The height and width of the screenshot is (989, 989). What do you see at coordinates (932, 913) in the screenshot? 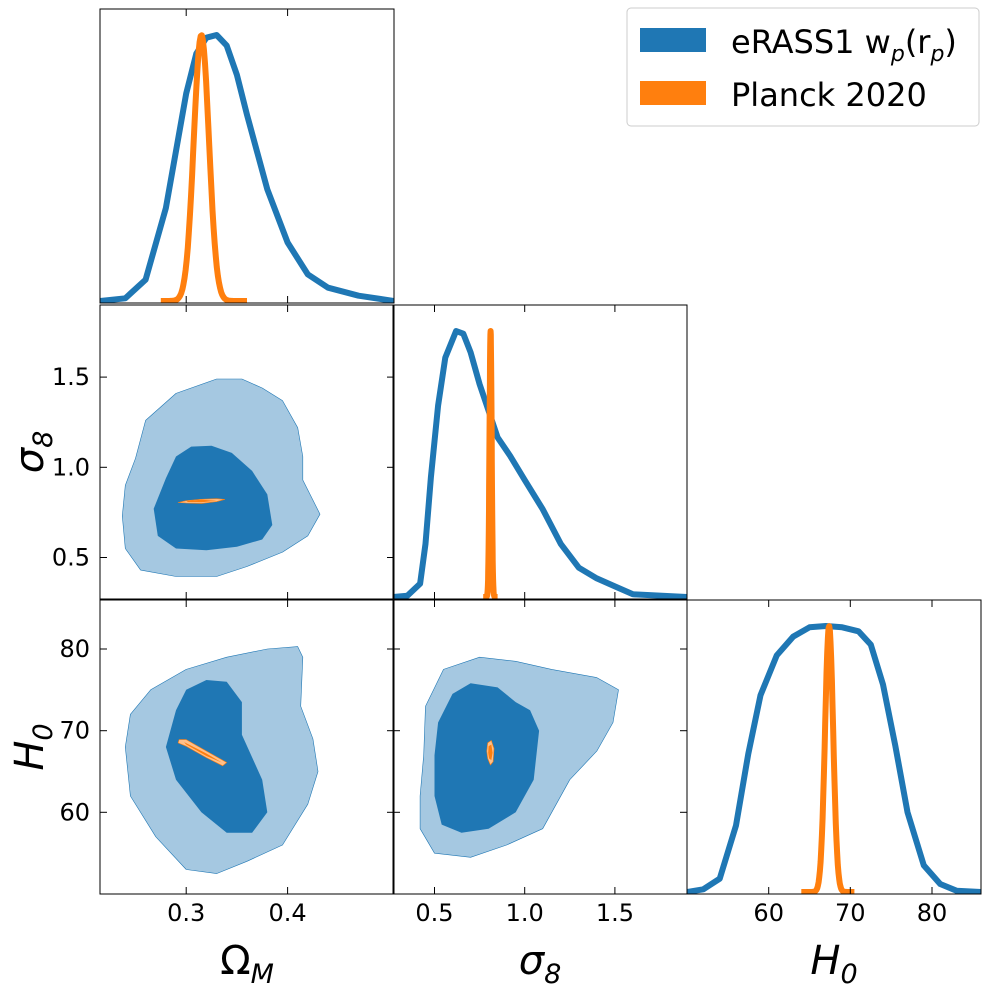
I see `x-tick-label-h0-80: 80` at bounding box center [932, 913].